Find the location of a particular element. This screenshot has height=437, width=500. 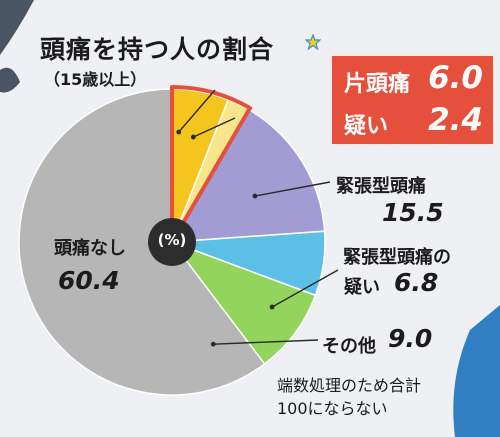

no-headache-value: 60.4 is located at coordinates (89, 280).